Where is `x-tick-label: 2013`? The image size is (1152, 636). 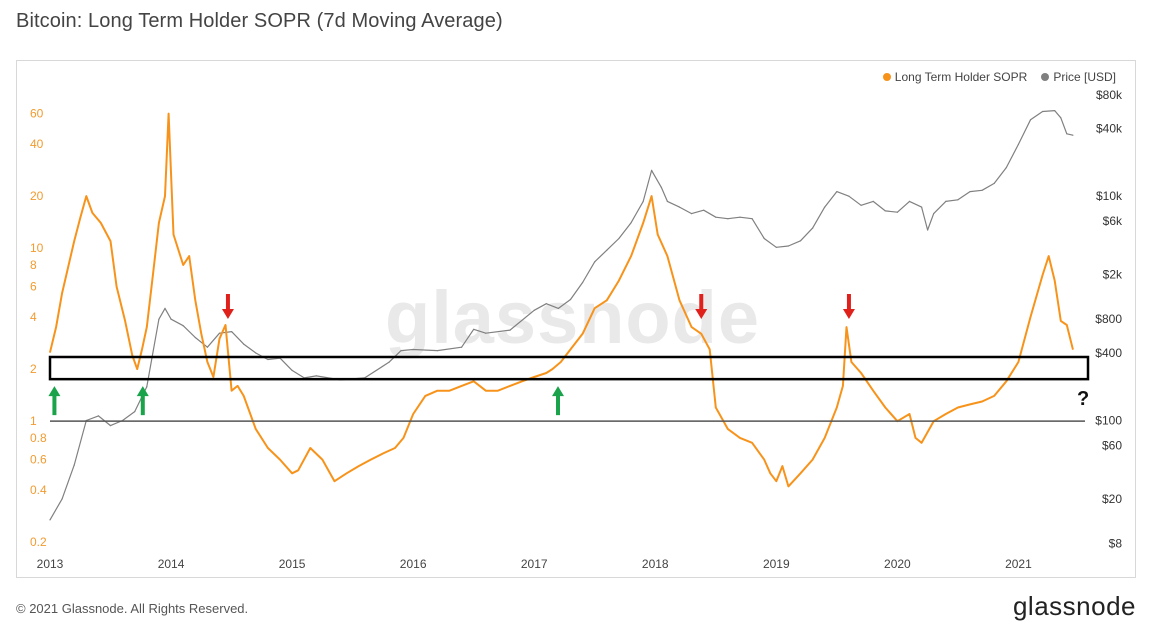 x-tick-label: 2013 is located at coordinates (50, 564).